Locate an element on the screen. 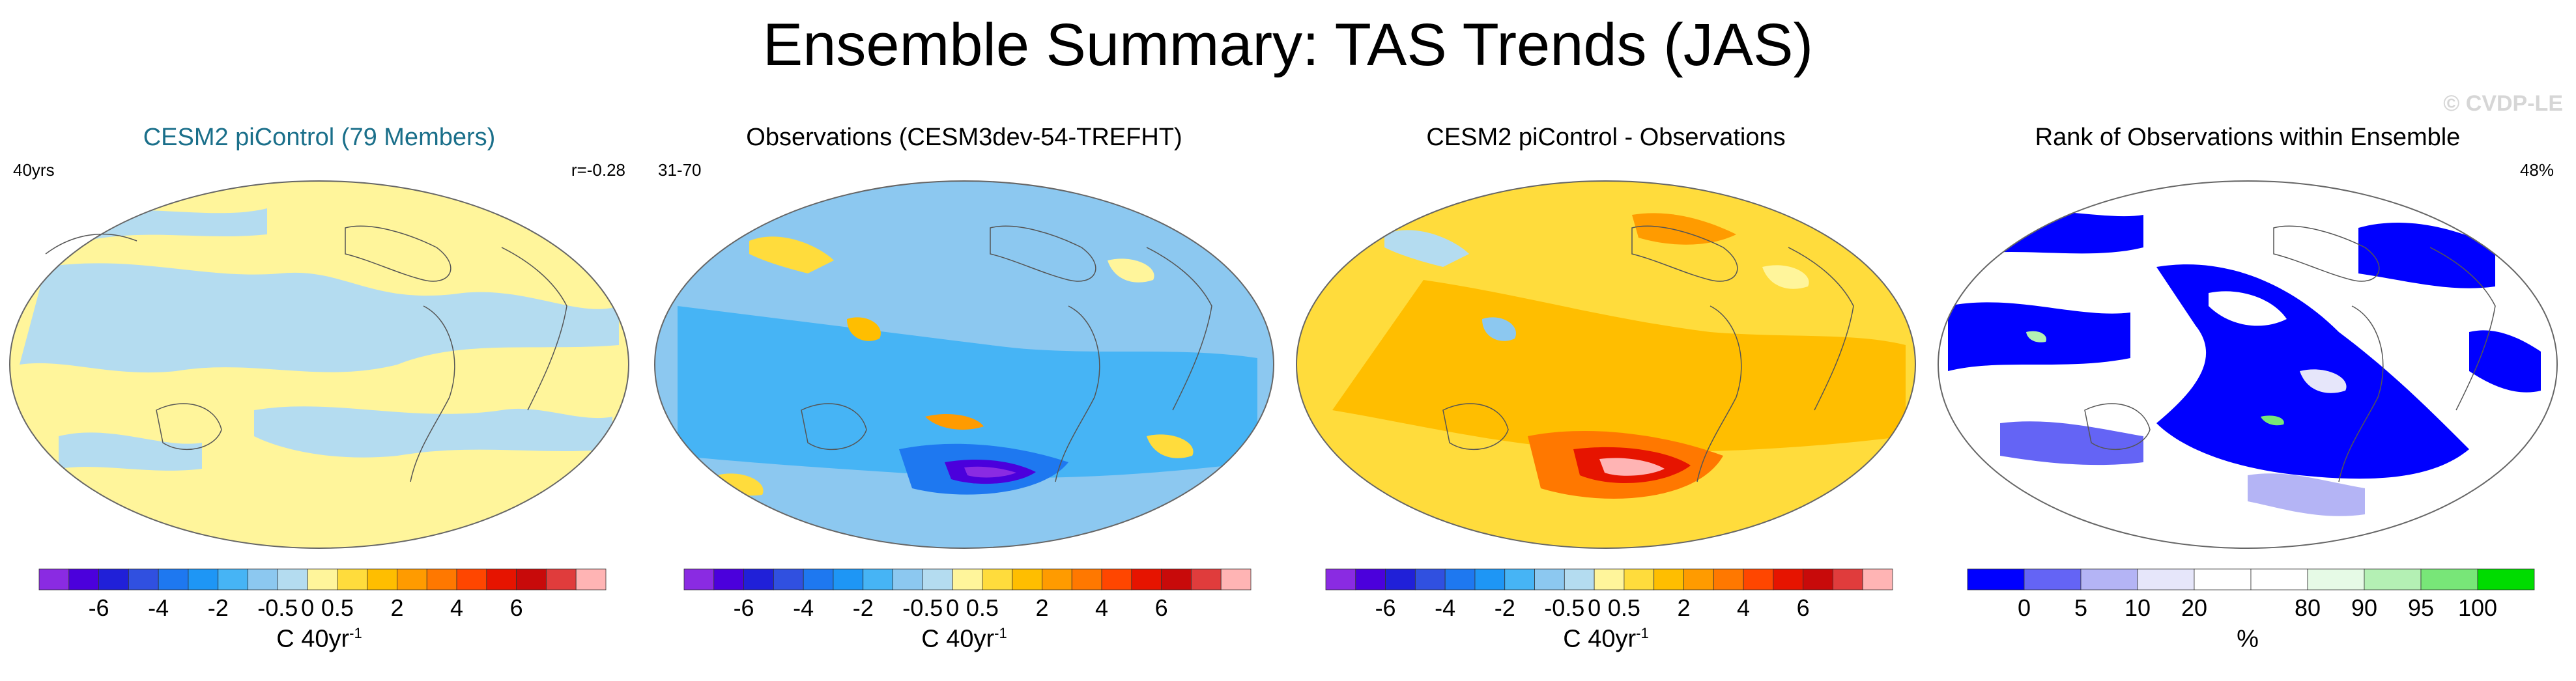 Image resolution: width=2576 pixels, height=681 pixels. colorbar-units: % is located at coordinates (2247, 639).